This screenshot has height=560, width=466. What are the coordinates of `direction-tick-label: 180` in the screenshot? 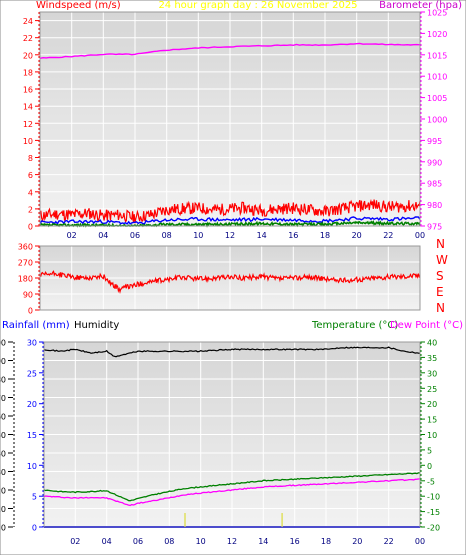 It's located at (25, 279).